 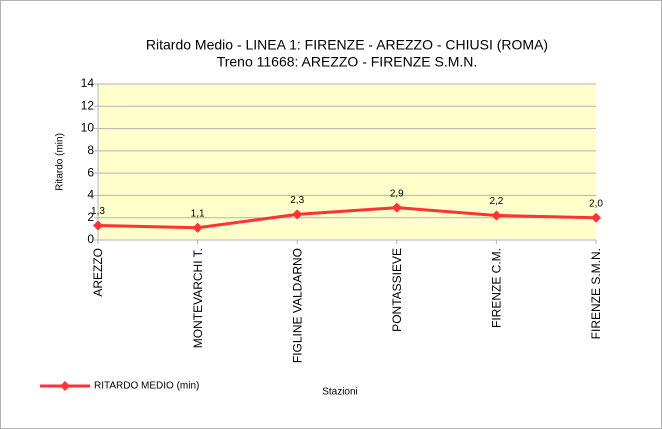 What do you see at coordinates (65, 386) in the screenshot?
I see `legend-marker` at bounding box center [65, 386].